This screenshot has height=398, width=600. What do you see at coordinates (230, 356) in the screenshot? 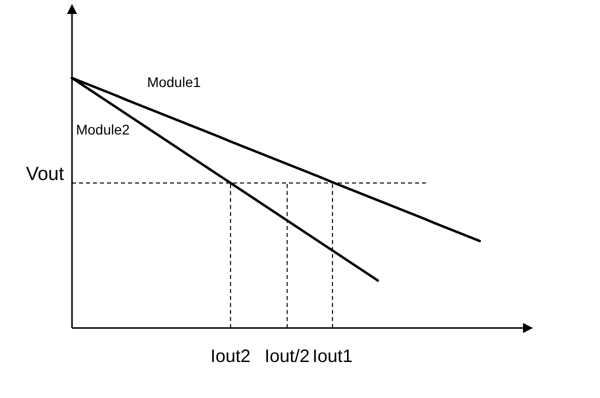
I see `x-tick-label: Iout2` at bounding box center [230, 356].